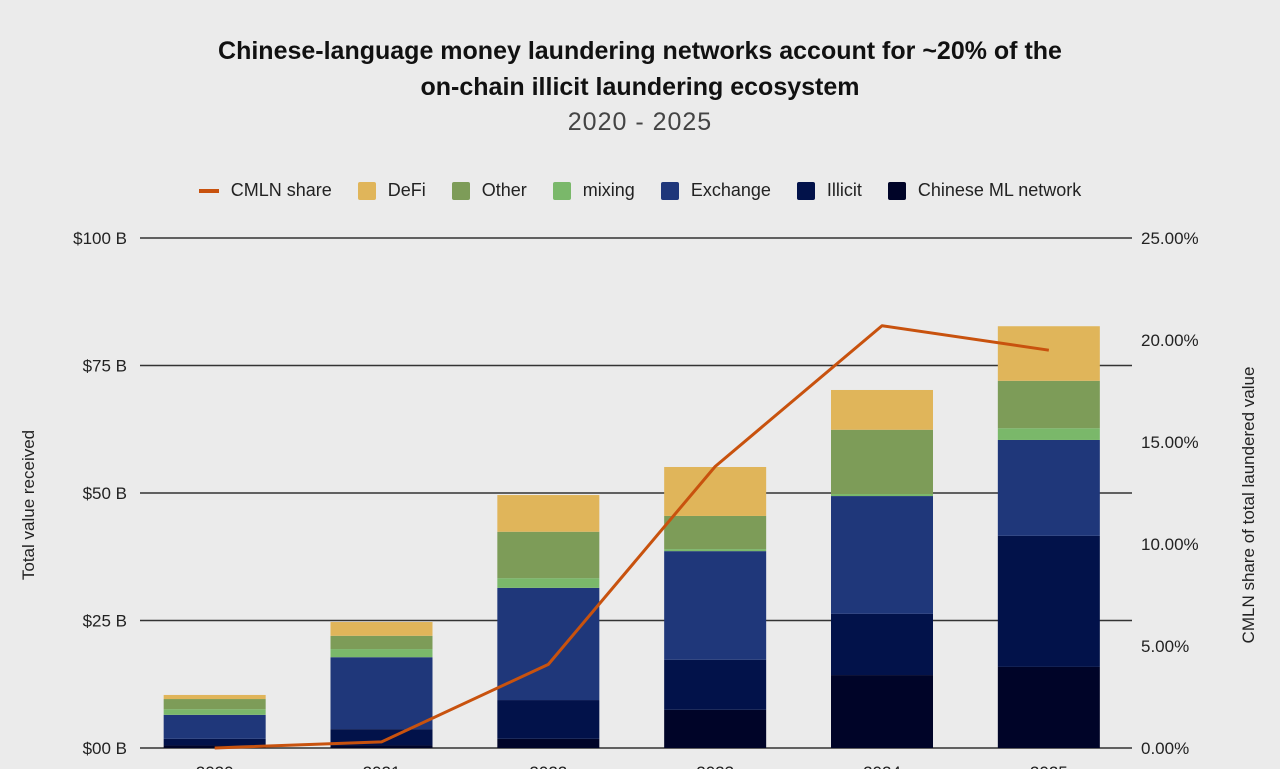  What do you see at coordinates (1049, 766) in the screenshot?
I see `x-tick-label: 2025` at bounding box center [1049, 766].